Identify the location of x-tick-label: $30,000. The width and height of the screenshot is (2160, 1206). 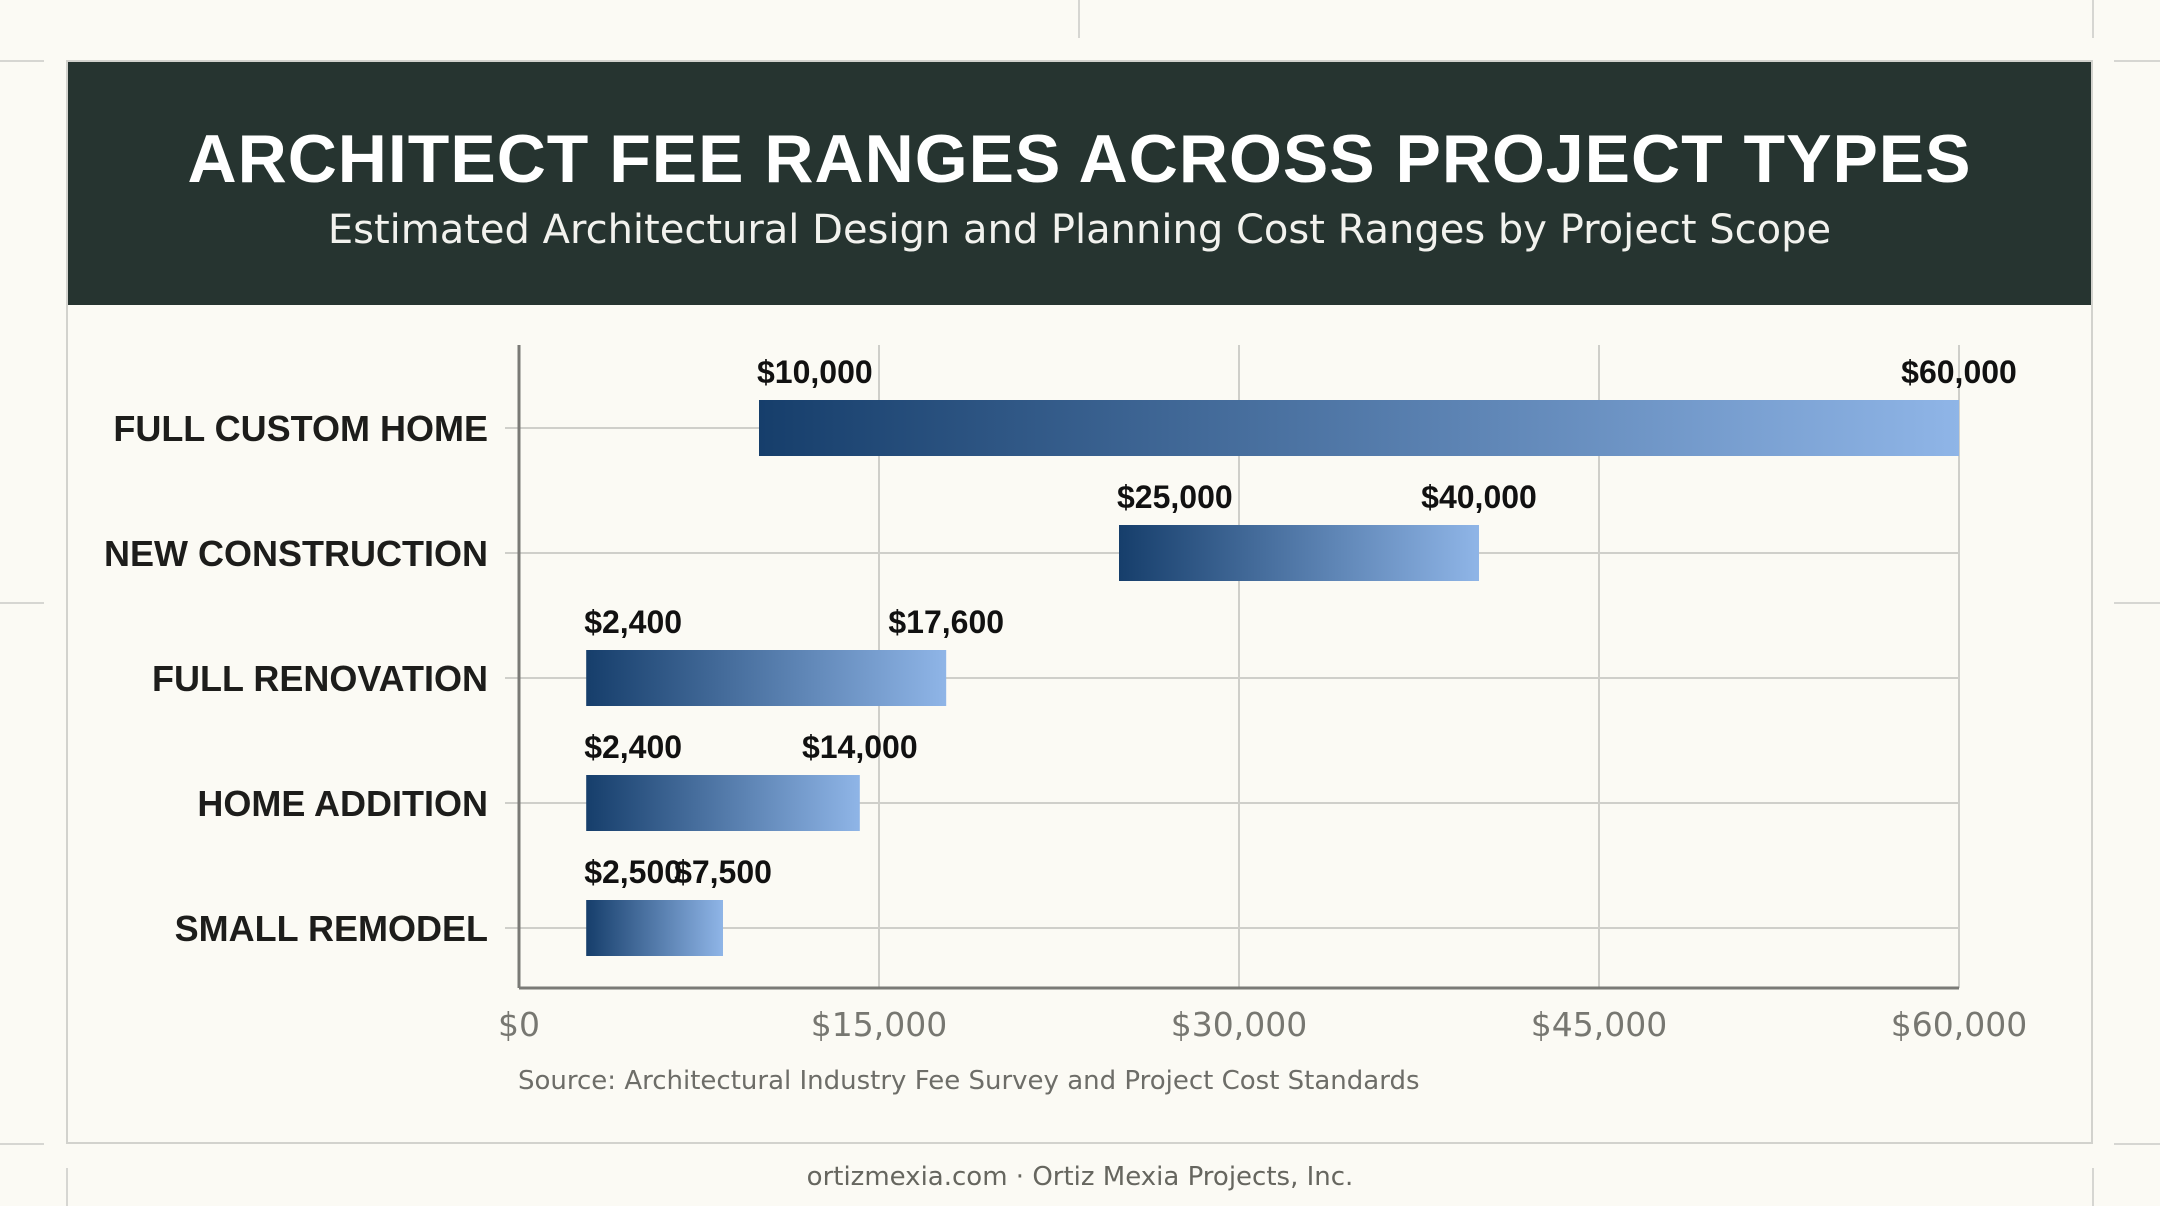
(1239, 1024).